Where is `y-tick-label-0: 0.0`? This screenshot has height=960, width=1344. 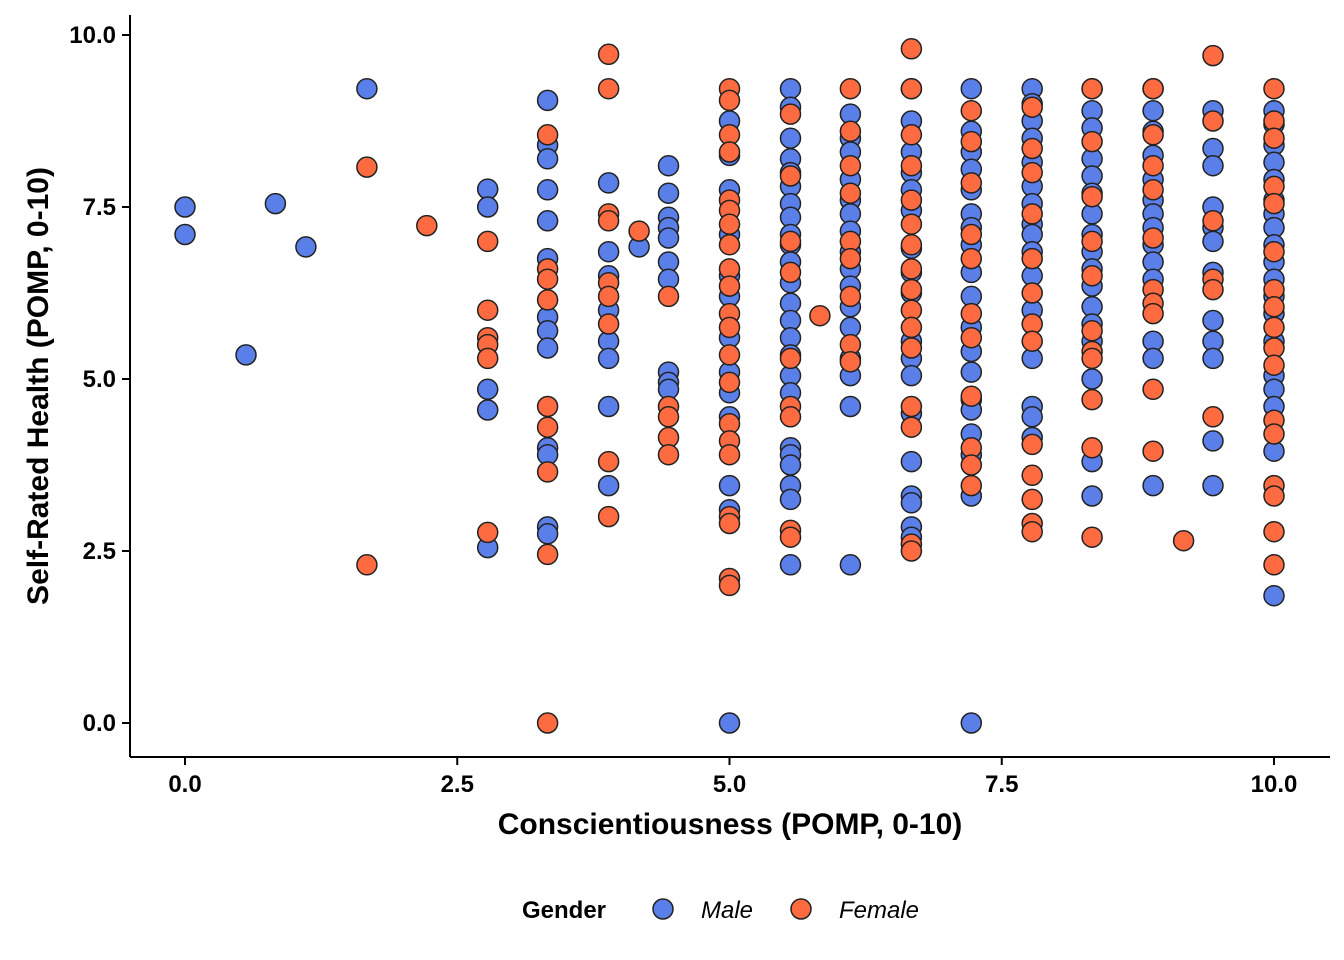
y-tick-label-0: 0.0 is located at coordinates (99, 723).